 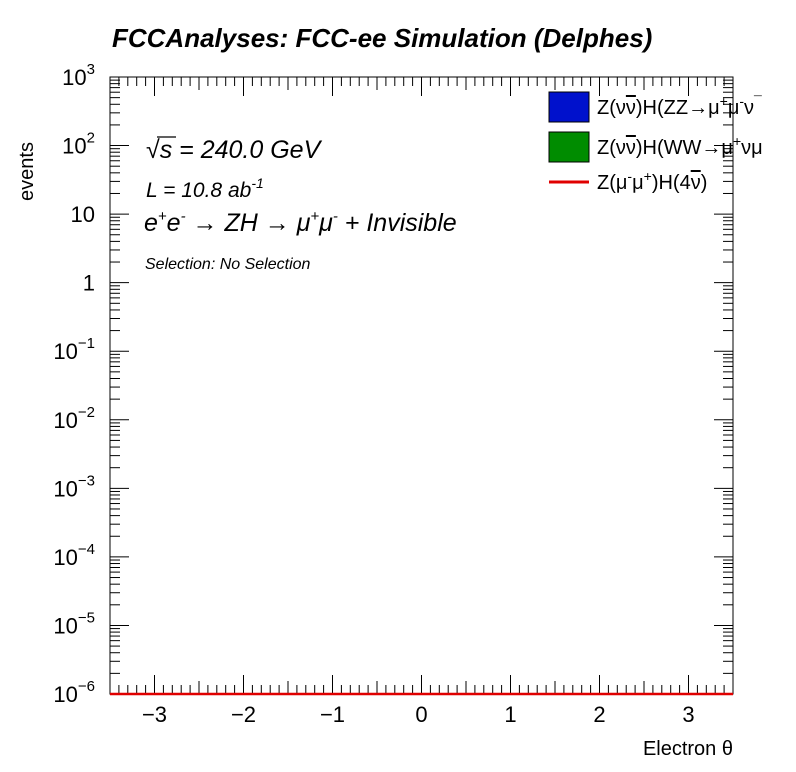 What do you see at coordinates (234, 150) in the screenshot?
I see `sqrts-annotation: √s = 240.0 GeV` at bounding box center [234, 150].